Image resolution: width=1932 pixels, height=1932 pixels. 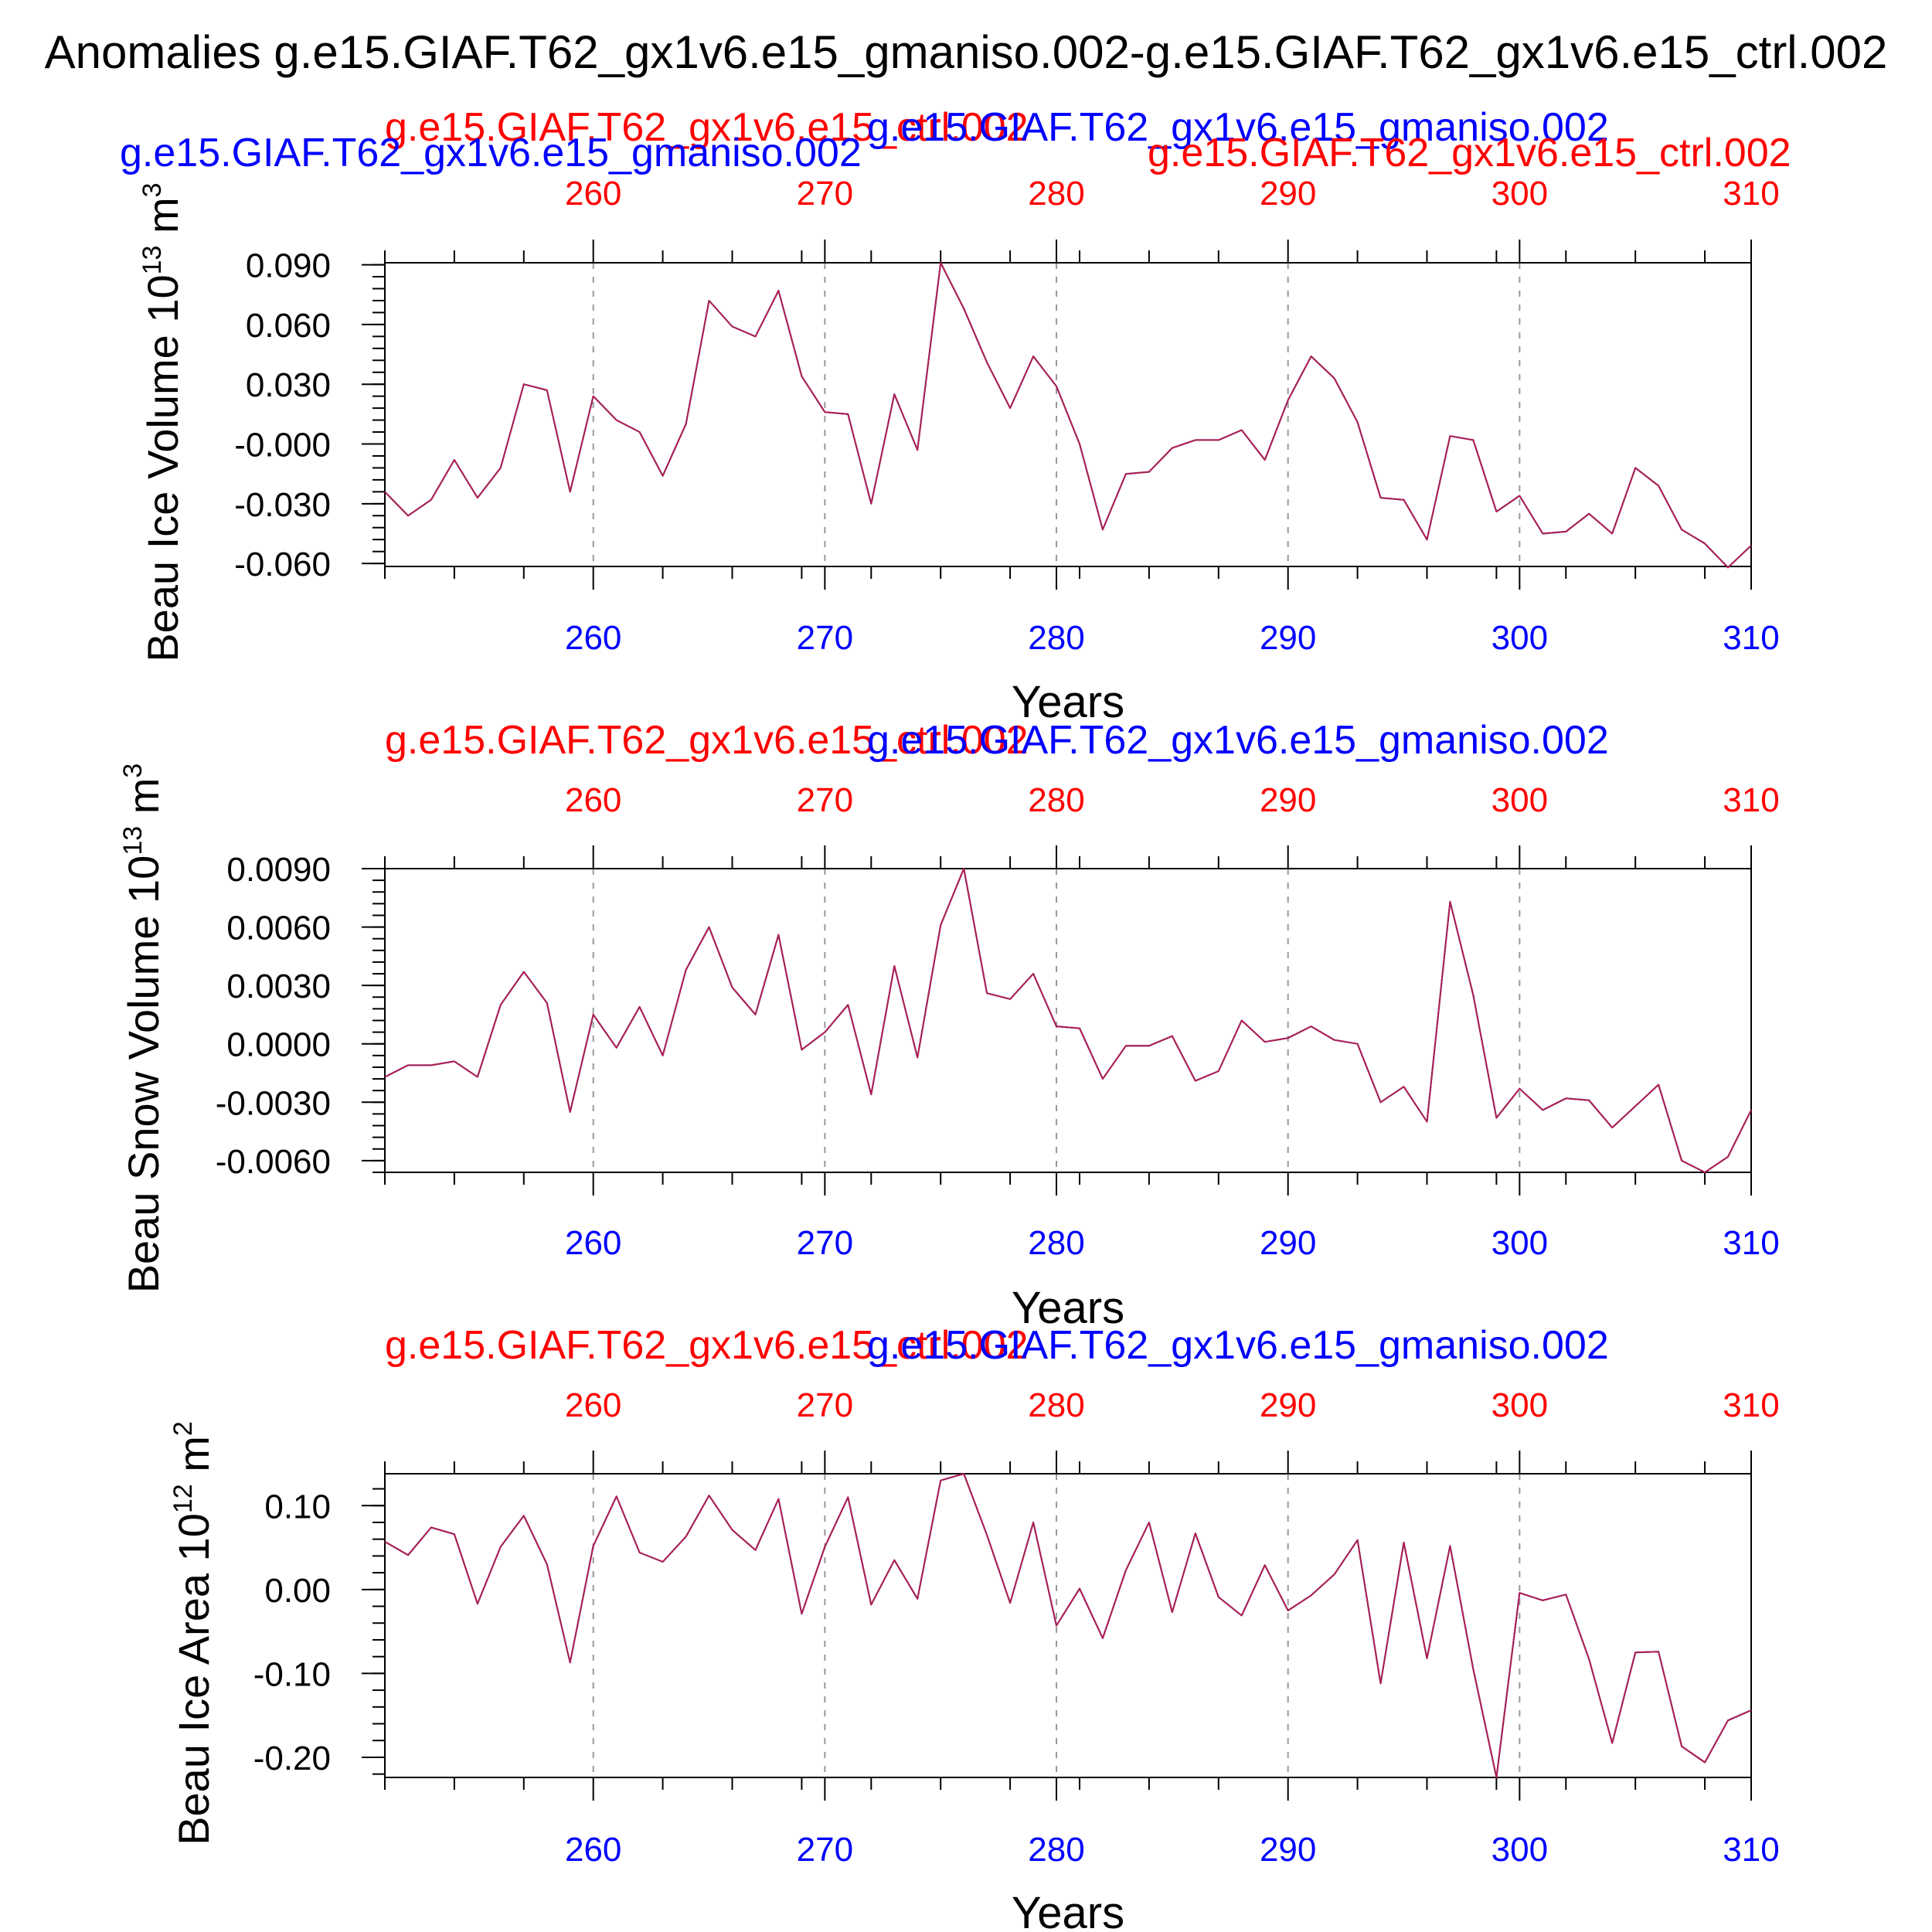 I want to click on y-tick-label: 0.0090, so click(x=278, y=870).